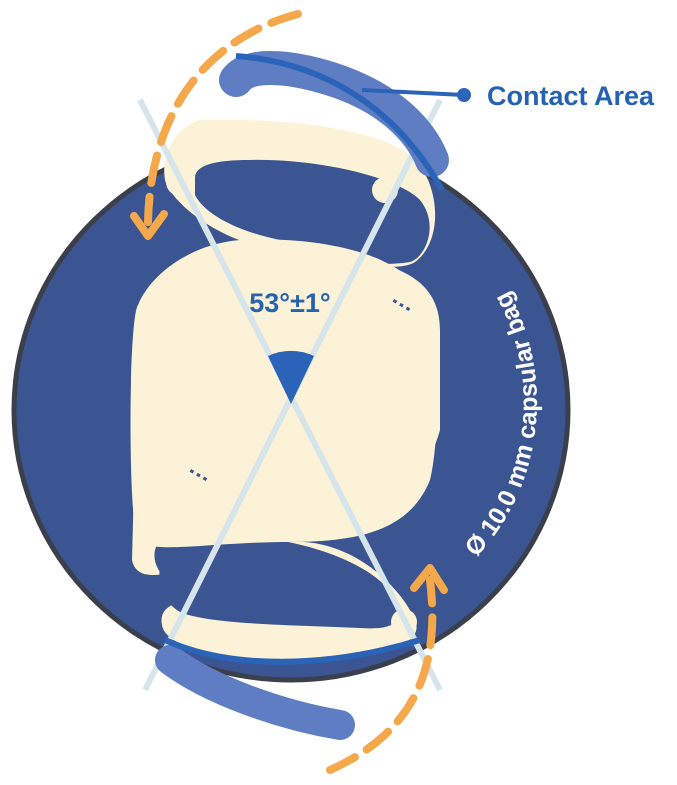  I want to click on rotation-arrowhead-lower, so click(429, 579).